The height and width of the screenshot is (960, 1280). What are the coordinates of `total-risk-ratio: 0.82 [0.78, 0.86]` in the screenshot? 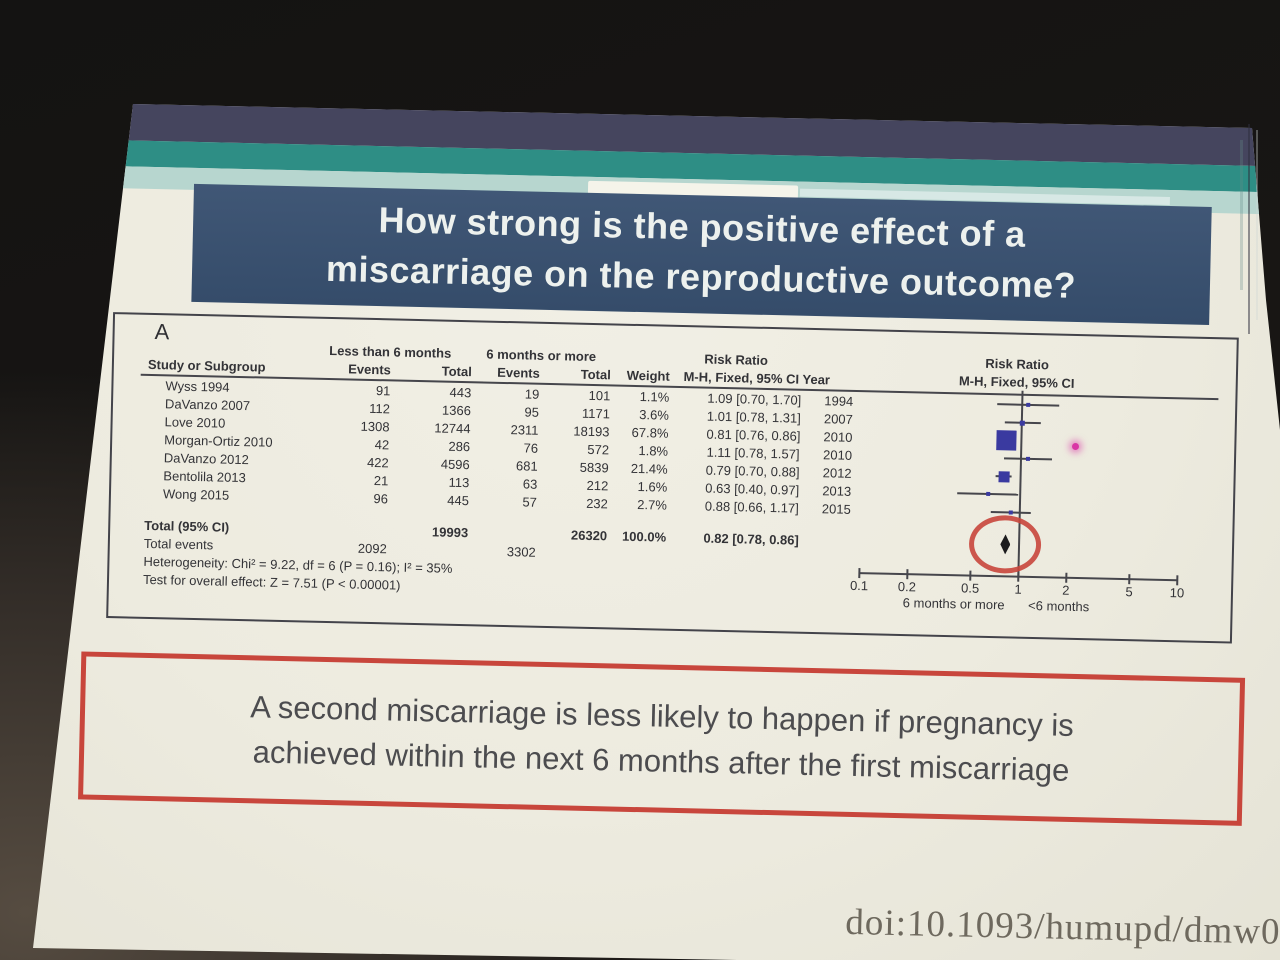 It's located at (751, 539).